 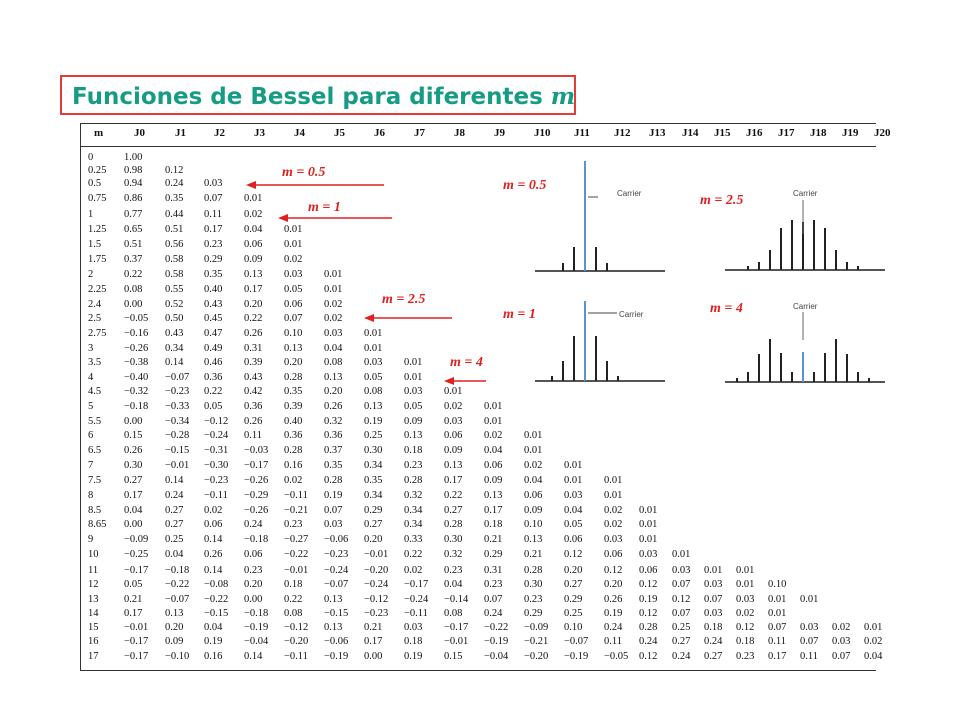 I want to click on table-cell: −0.01, so click(x=177, y=465).